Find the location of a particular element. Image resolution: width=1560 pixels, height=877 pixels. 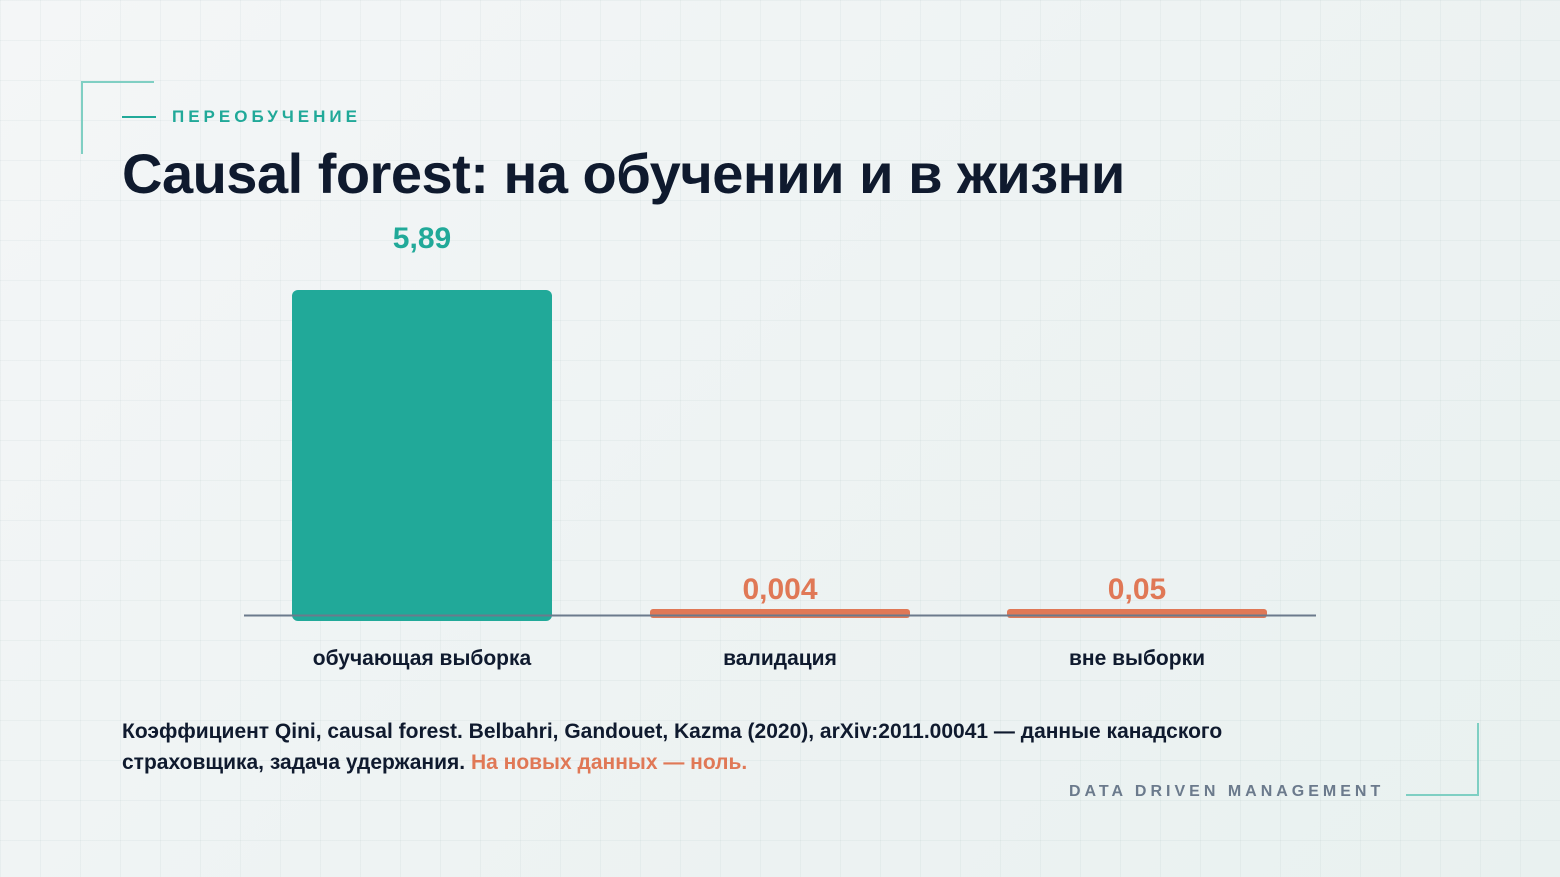

corner-decoration-bottom-right-vertical is located at coordinates (1478, 759).